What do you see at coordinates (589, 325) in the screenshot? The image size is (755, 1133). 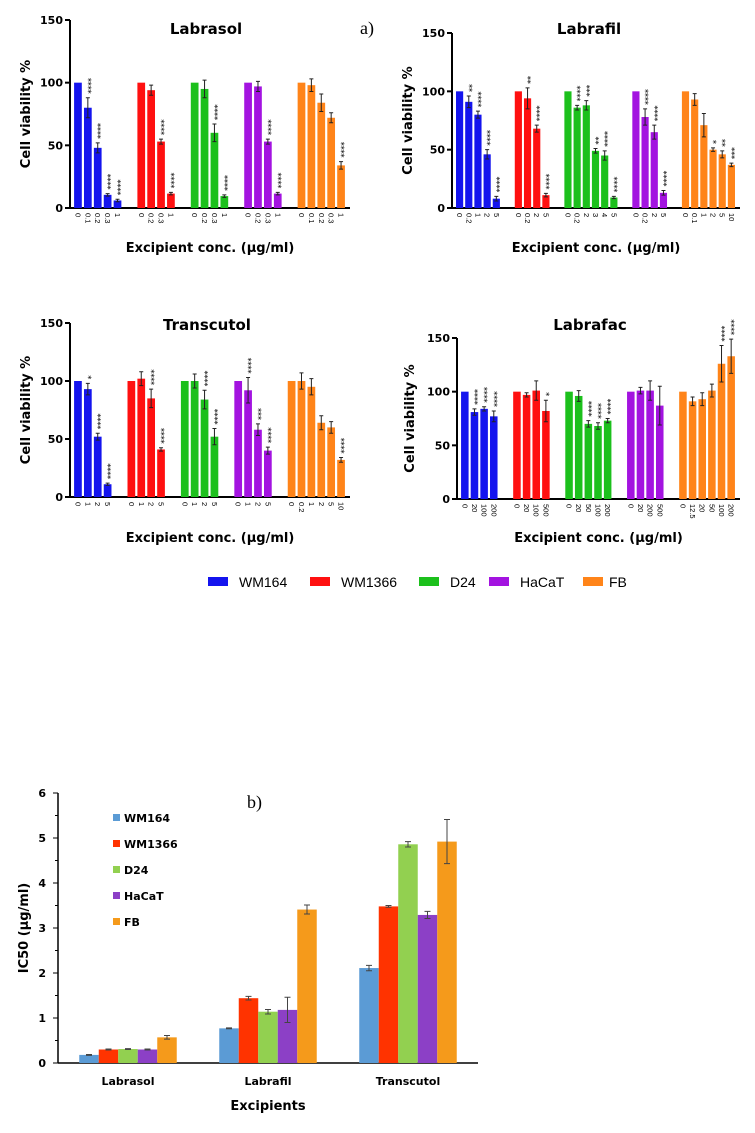 I see `panel-title: Labrafac` at bounding box center [589, 325].